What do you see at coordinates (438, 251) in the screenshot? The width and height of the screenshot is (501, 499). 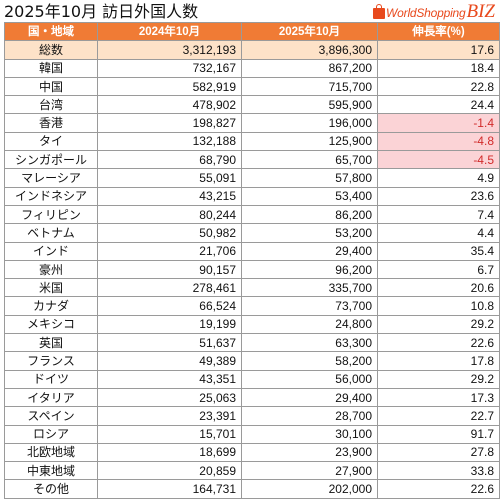 I see `growth-cell: 35.4` at bounding box center [438, 251].